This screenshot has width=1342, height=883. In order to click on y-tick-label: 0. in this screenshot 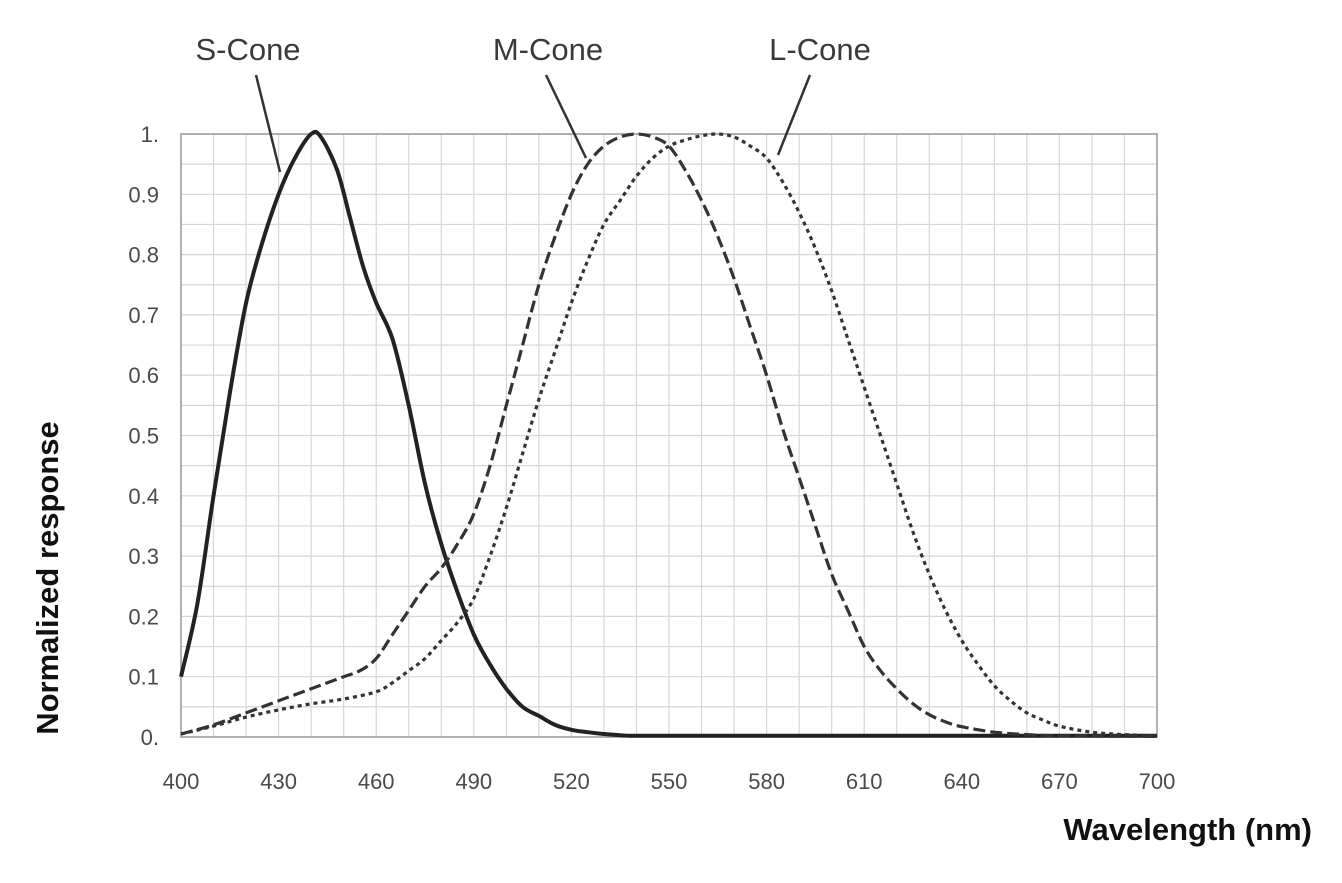, I will do `click(150, 737)`.